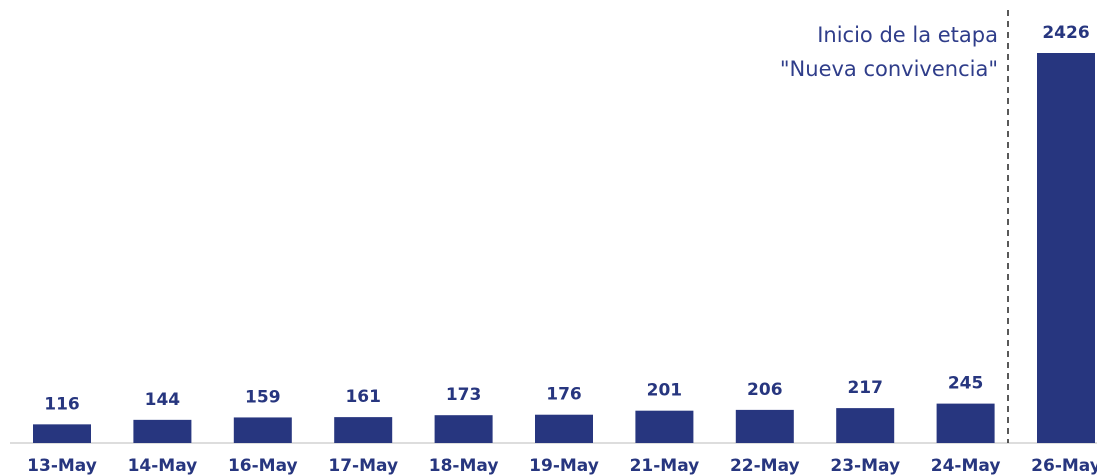  I want to click on x-tick-label: 18-May, so click(464, 466).